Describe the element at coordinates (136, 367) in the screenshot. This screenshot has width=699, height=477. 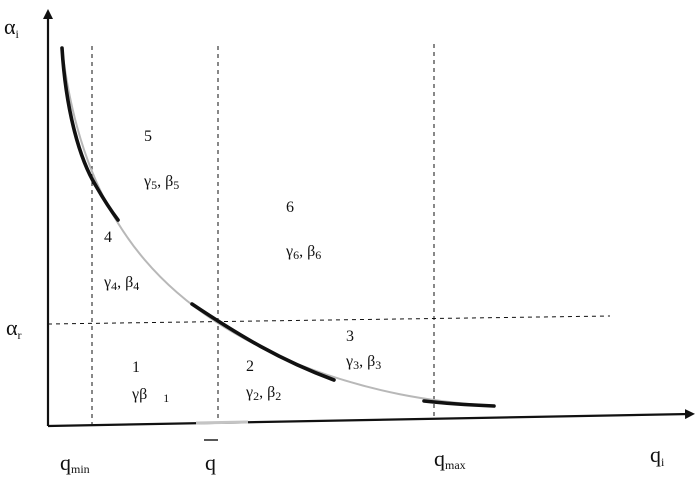
I see `region-1-number: 1` at that location.